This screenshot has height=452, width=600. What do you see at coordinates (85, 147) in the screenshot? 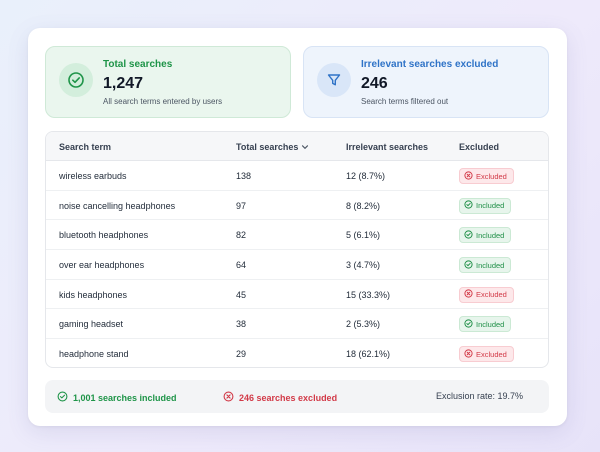
I see `column-header-search-term: Search term` at bounding box center [85, 147].